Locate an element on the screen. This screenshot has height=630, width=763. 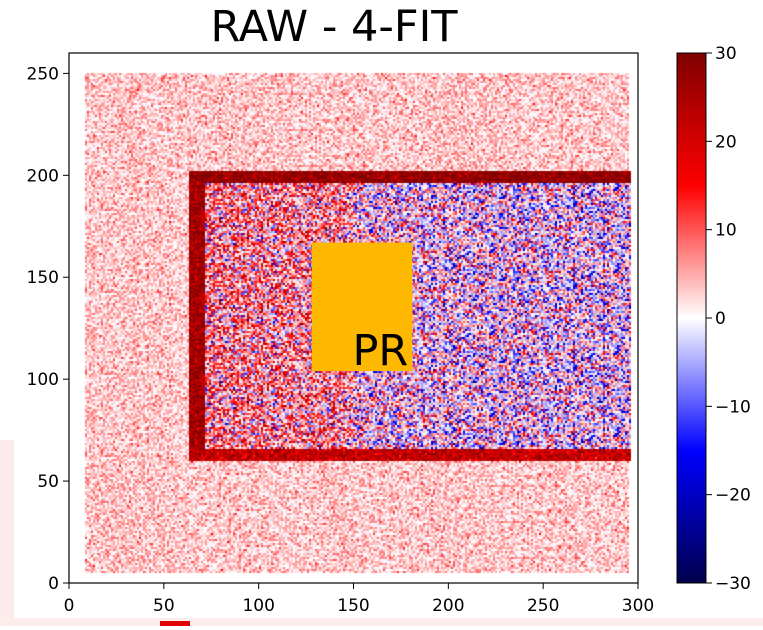
edge-artifact-red-mark is located at coordinates (175, 623).